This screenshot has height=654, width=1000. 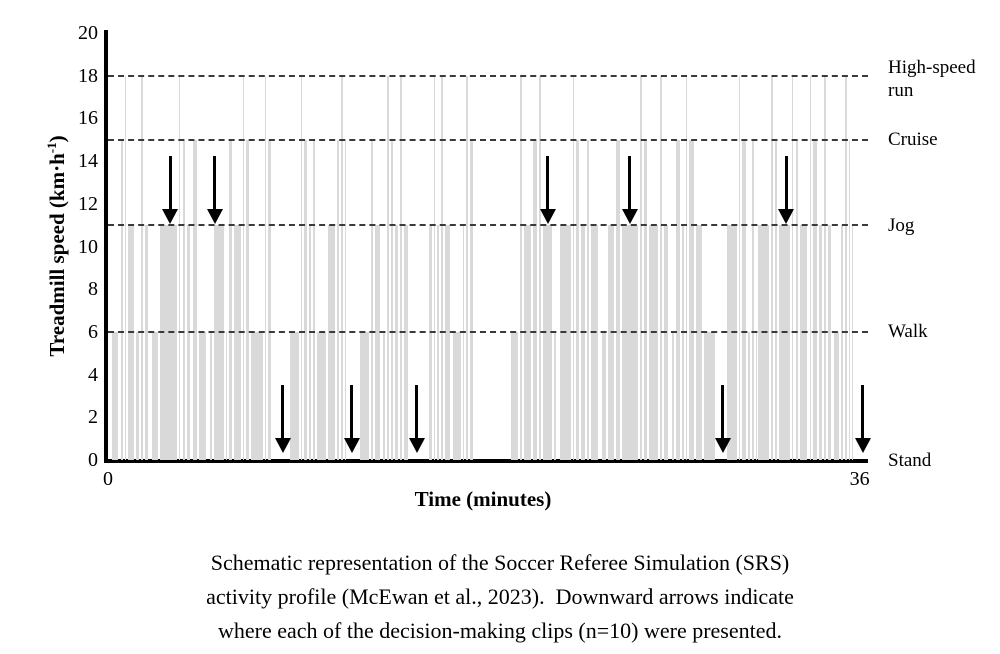 What do you see at coordinates (108, 479) in the screenshot?
I see `x-tick-label-0: 0` at bounding box center [108, 479].